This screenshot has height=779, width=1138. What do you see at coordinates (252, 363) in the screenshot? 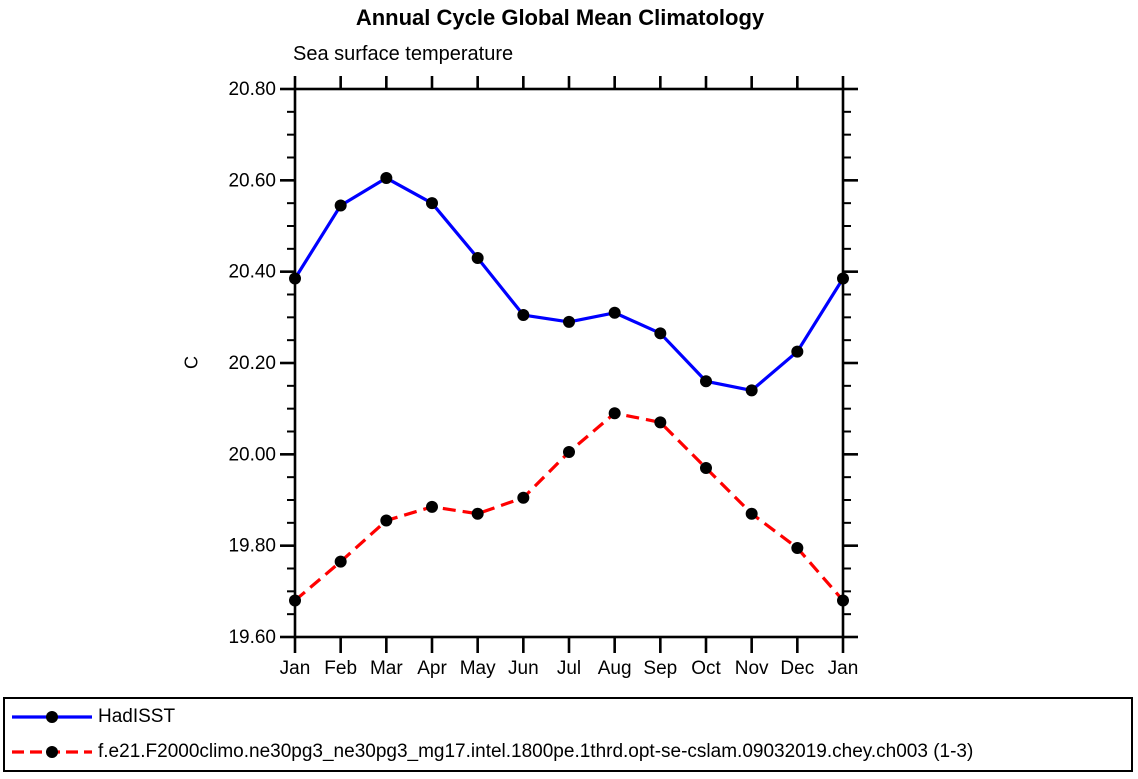
I see `y-axis-tick-label: 20.20` at bounding box center [252, 363].